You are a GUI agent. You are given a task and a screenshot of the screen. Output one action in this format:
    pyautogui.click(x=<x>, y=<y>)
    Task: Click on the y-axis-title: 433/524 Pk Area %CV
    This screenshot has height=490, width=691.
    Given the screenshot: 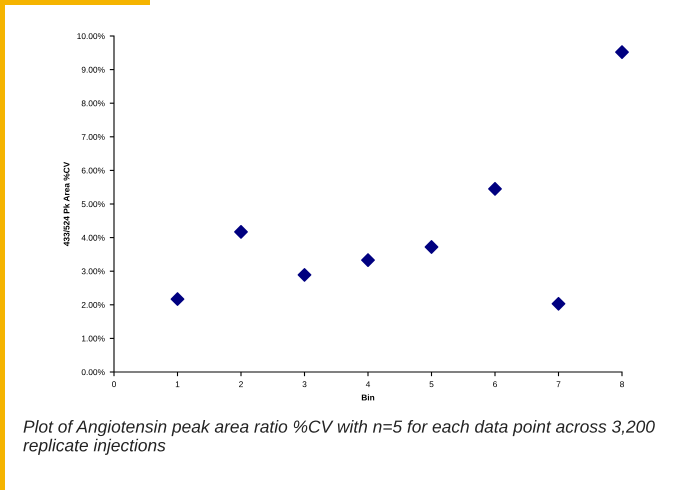 What is the action you would take?
    pyautogui.click(x=66, y=204)
    